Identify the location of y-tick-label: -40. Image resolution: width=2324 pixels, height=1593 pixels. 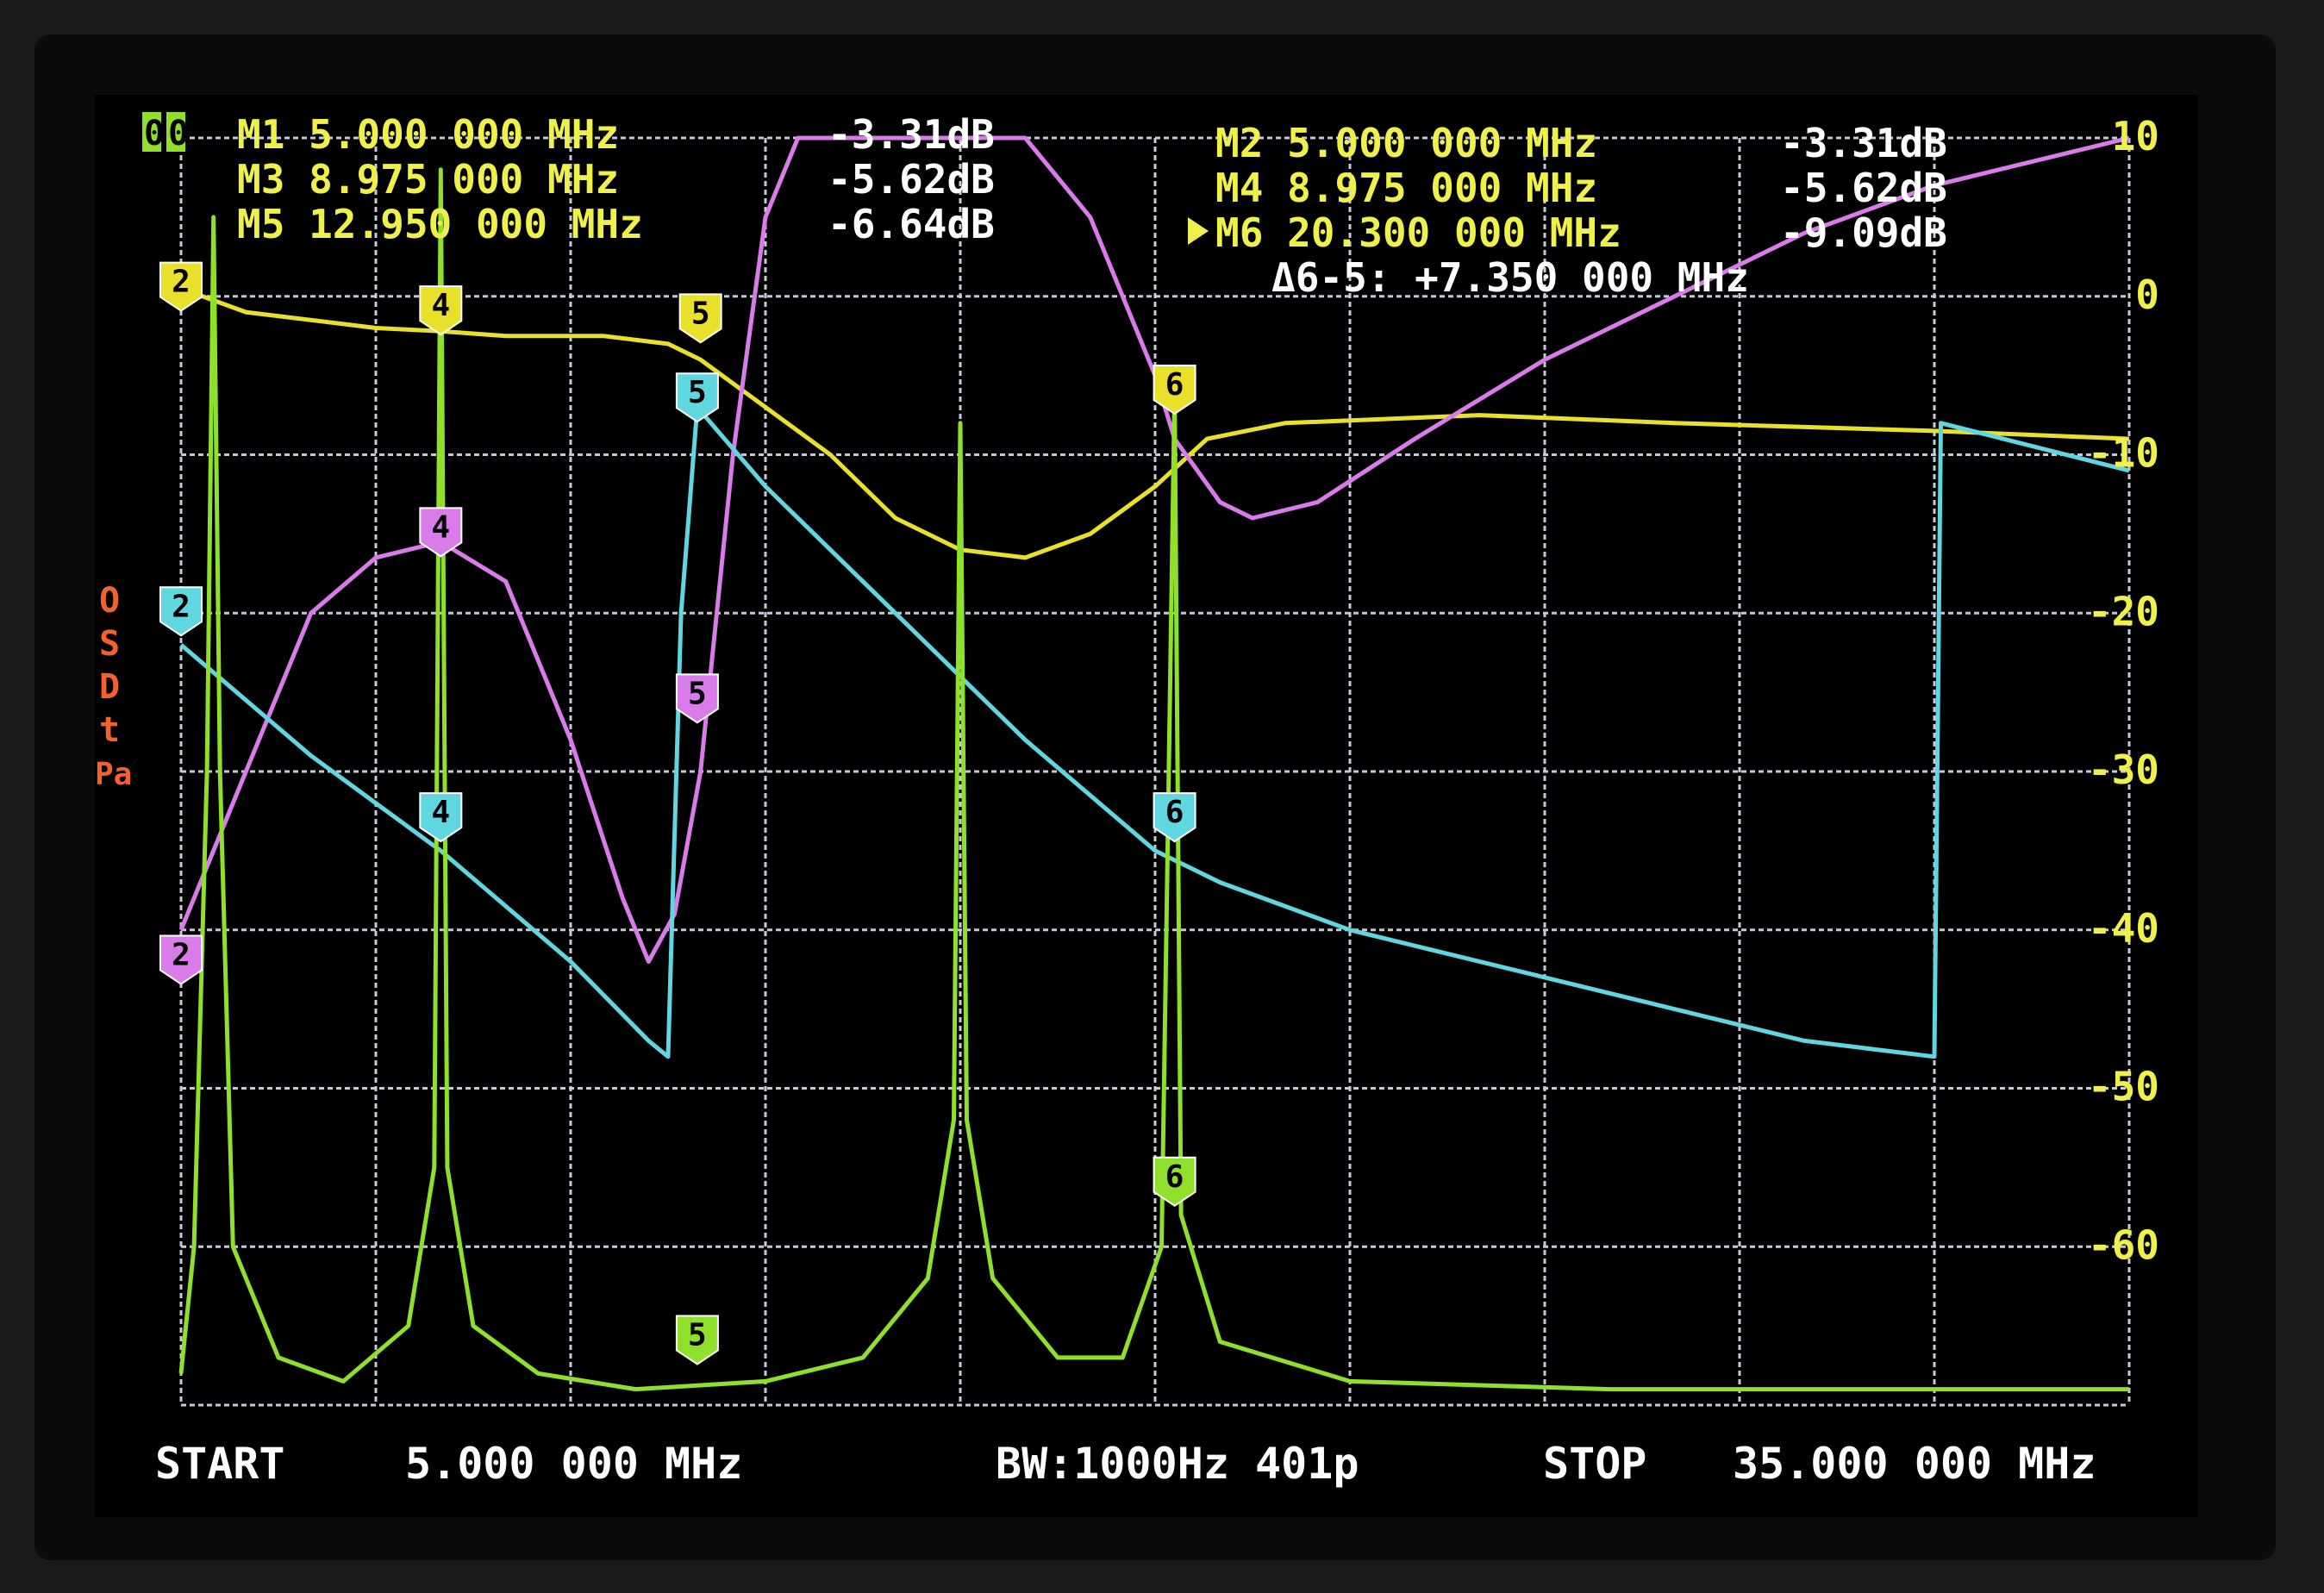
(2123, 928).